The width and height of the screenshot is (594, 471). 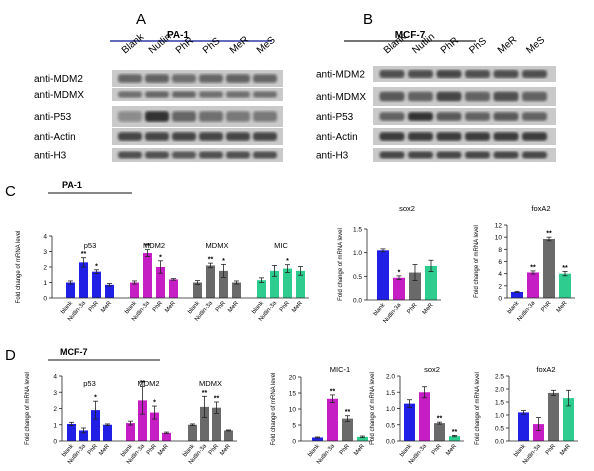 I want to click on lane-label: Nutlin, so click(x=160, y=43).